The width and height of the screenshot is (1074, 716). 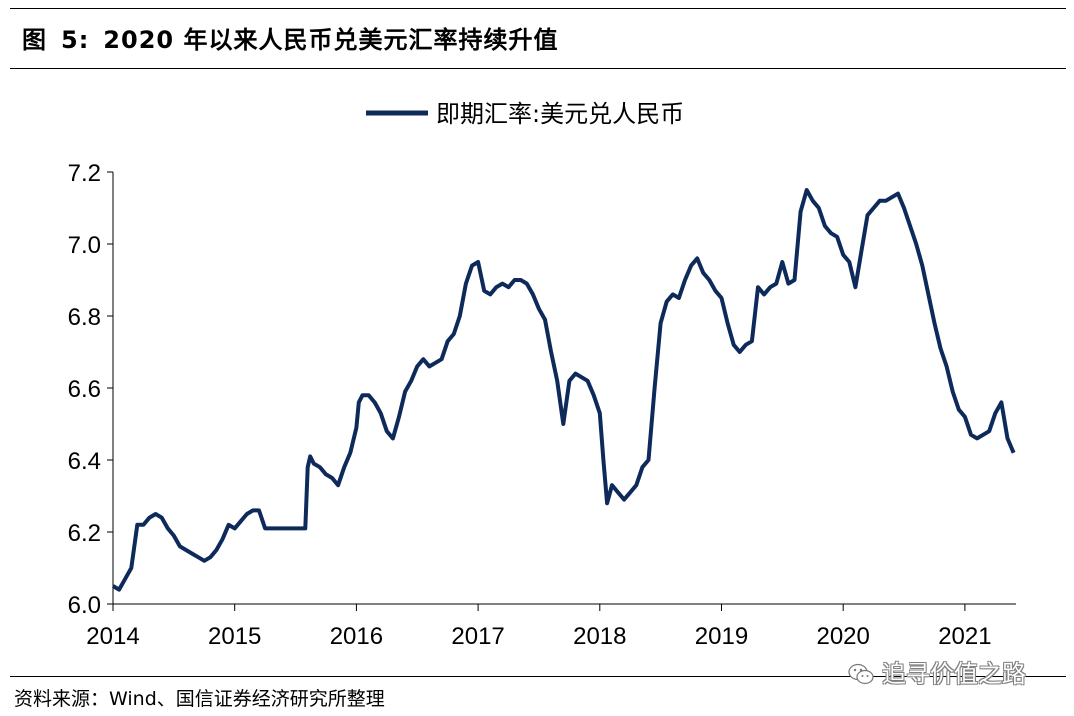 I want to click on figure-number: 5:, so click(x=75, y=40).